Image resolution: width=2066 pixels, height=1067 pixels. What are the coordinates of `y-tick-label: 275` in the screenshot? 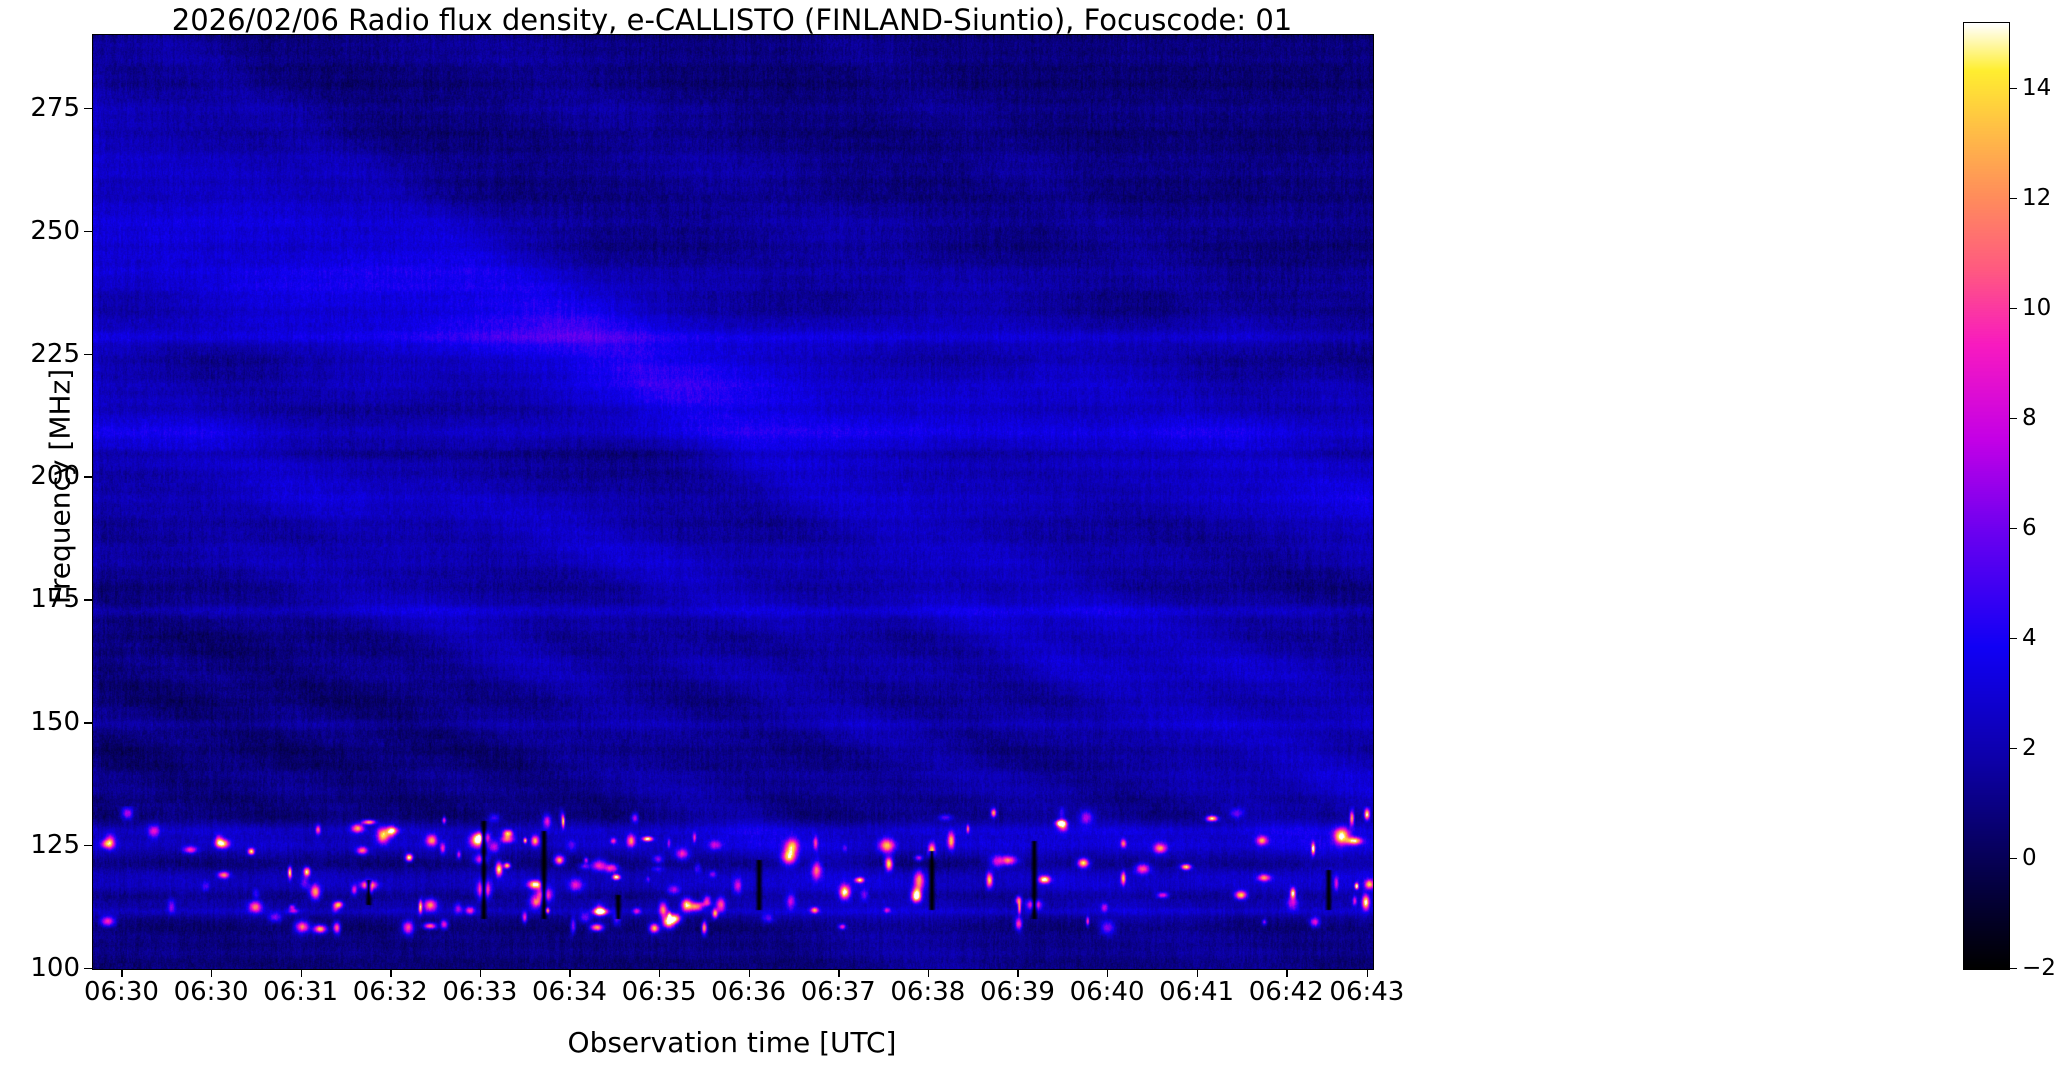 It's located at (55, 107).